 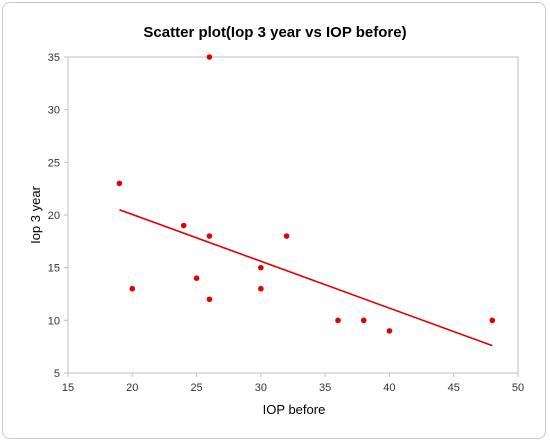 I want to click on y-tick-label: 30, so click(x=54, y=111).